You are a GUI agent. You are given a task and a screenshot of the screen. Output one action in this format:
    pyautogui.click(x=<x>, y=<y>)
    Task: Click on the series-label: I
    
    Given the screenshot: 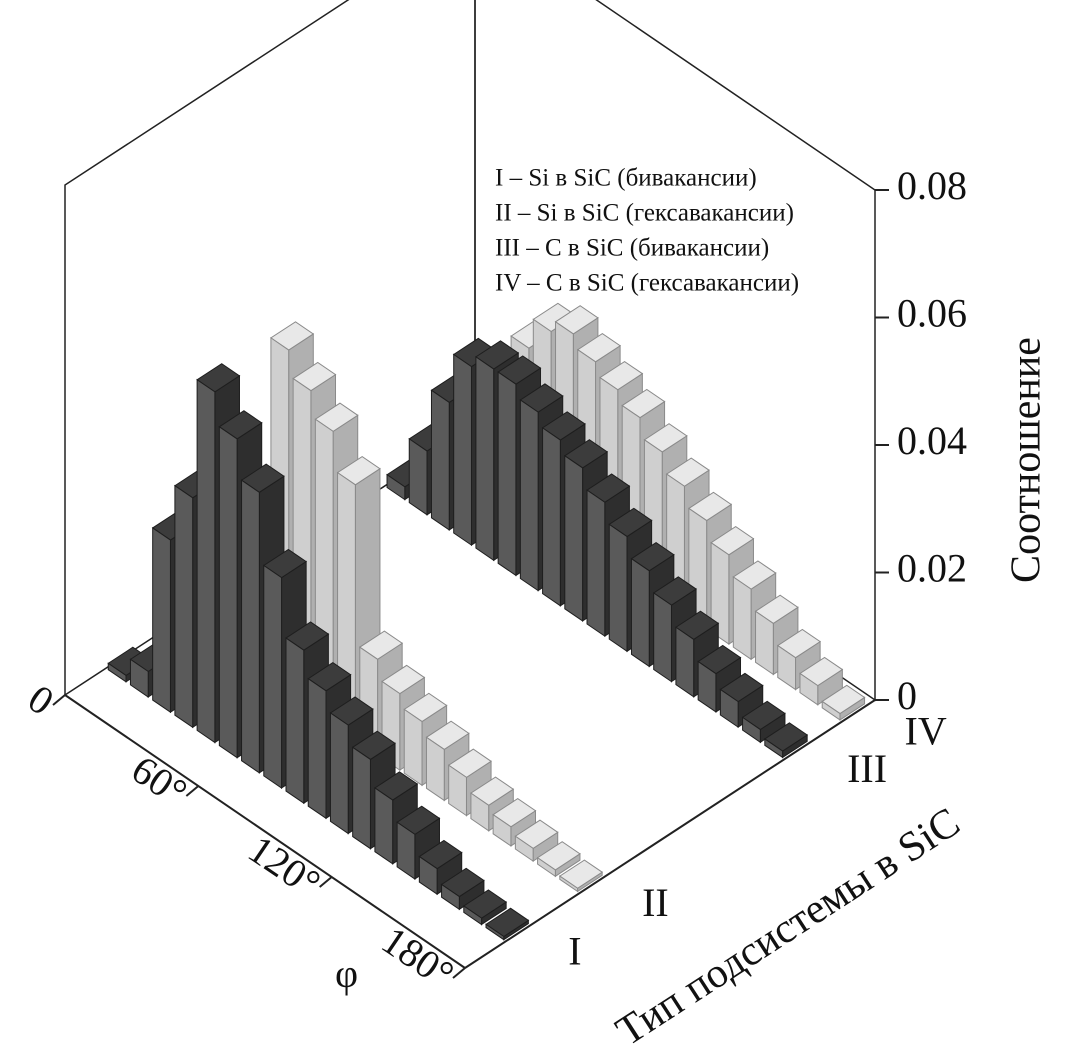 What is the action you would take?
    pyautogui.click(x=574, y=950)
    